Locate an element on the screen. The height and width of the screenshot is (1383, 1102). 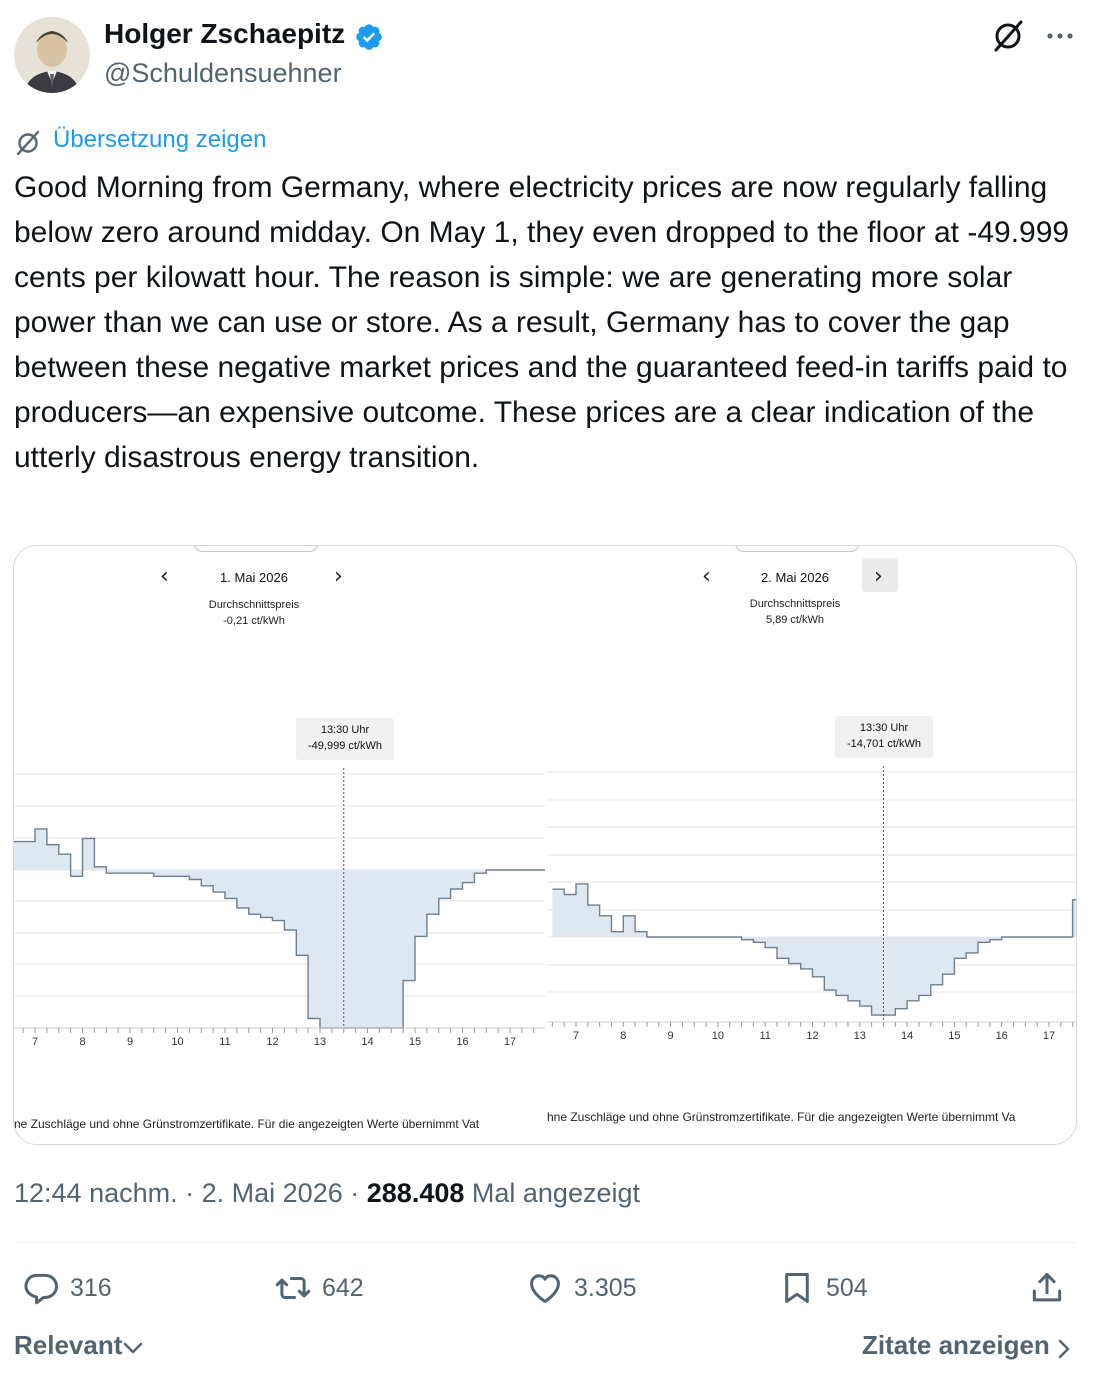
more-dots-icon is located at coordinates (1060, 36).